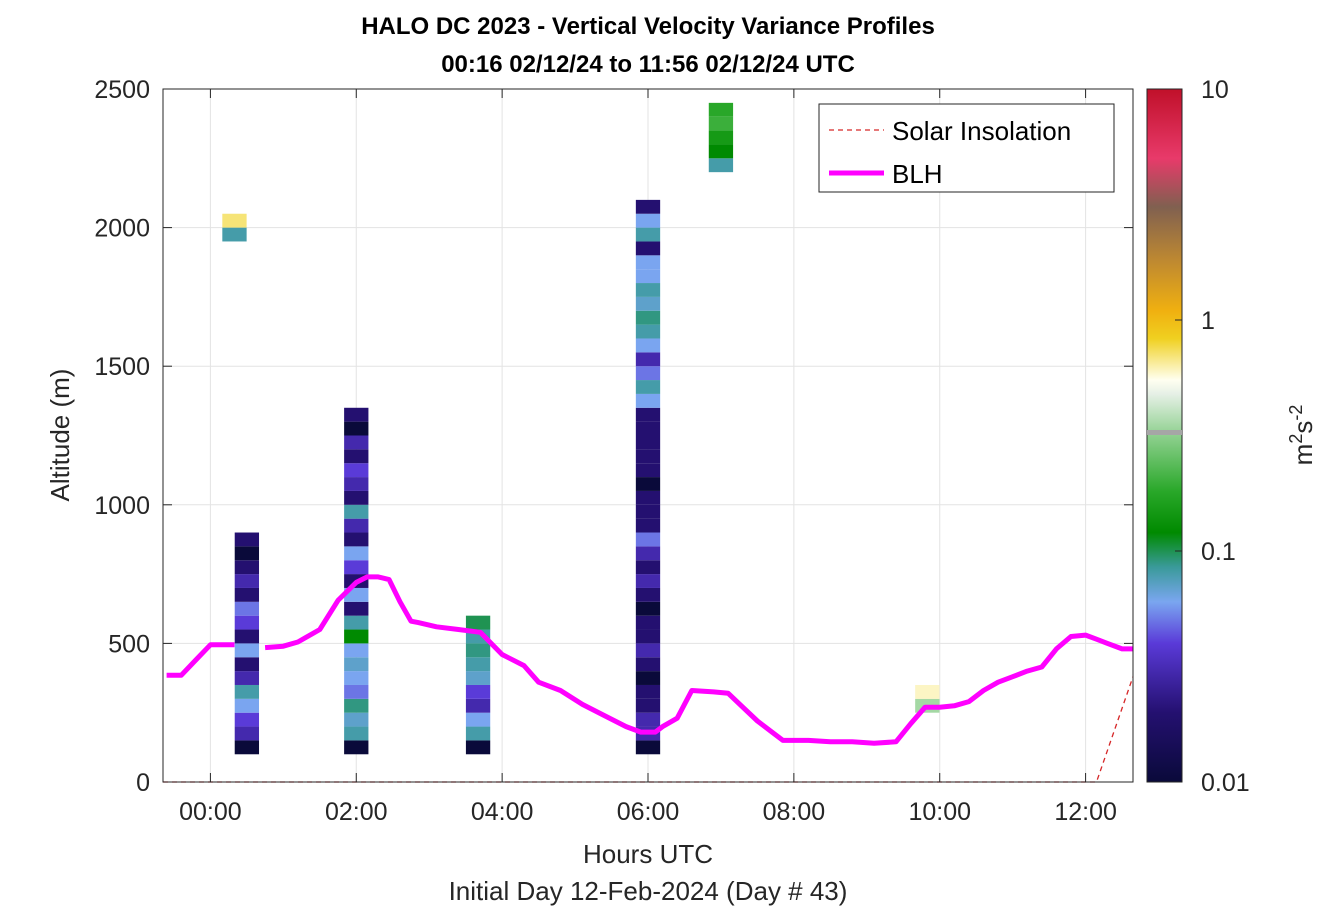 Image resolution: width=1343 pixels, height=911 pixels. Describe the element at coordinates (1164, 435) in the screenshot. I see `colorbar-gradient` at that location.